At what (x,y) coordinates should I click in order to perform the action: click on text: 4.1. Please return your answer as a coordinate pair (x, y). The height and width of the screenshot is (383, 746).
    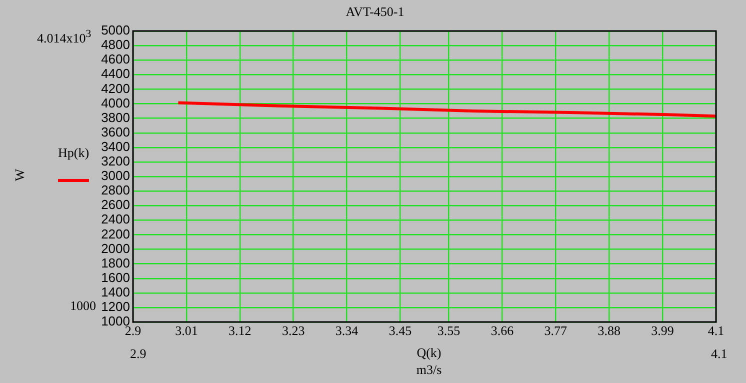
    Looking at the image, I should click on (719, 354).